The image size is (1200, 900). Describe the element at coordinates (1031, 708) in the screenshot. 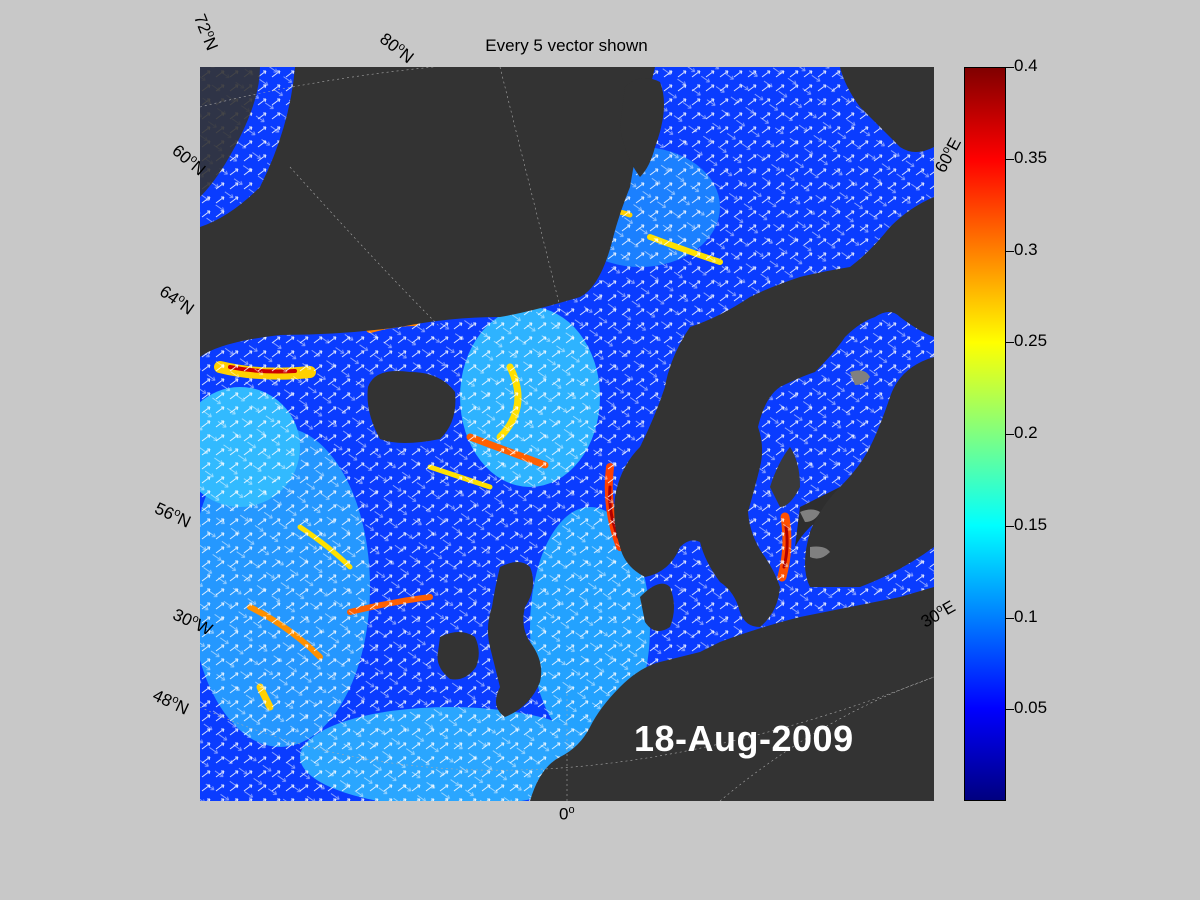

I see `colorbar-tick-label: 0.05` at that location.